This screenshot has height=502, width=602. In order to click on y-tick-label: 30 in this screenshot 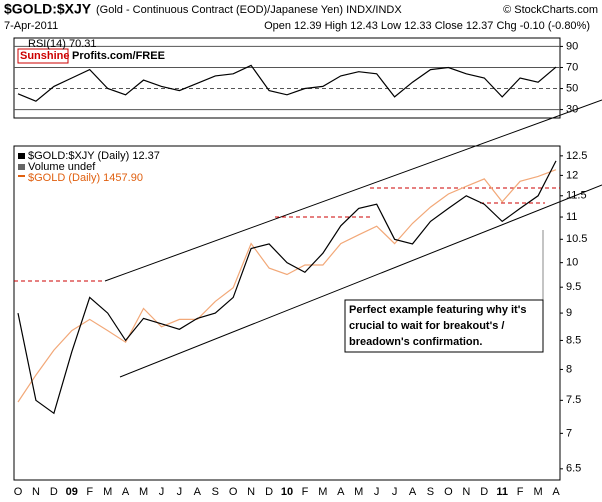, I will do `click(572, 109)`.